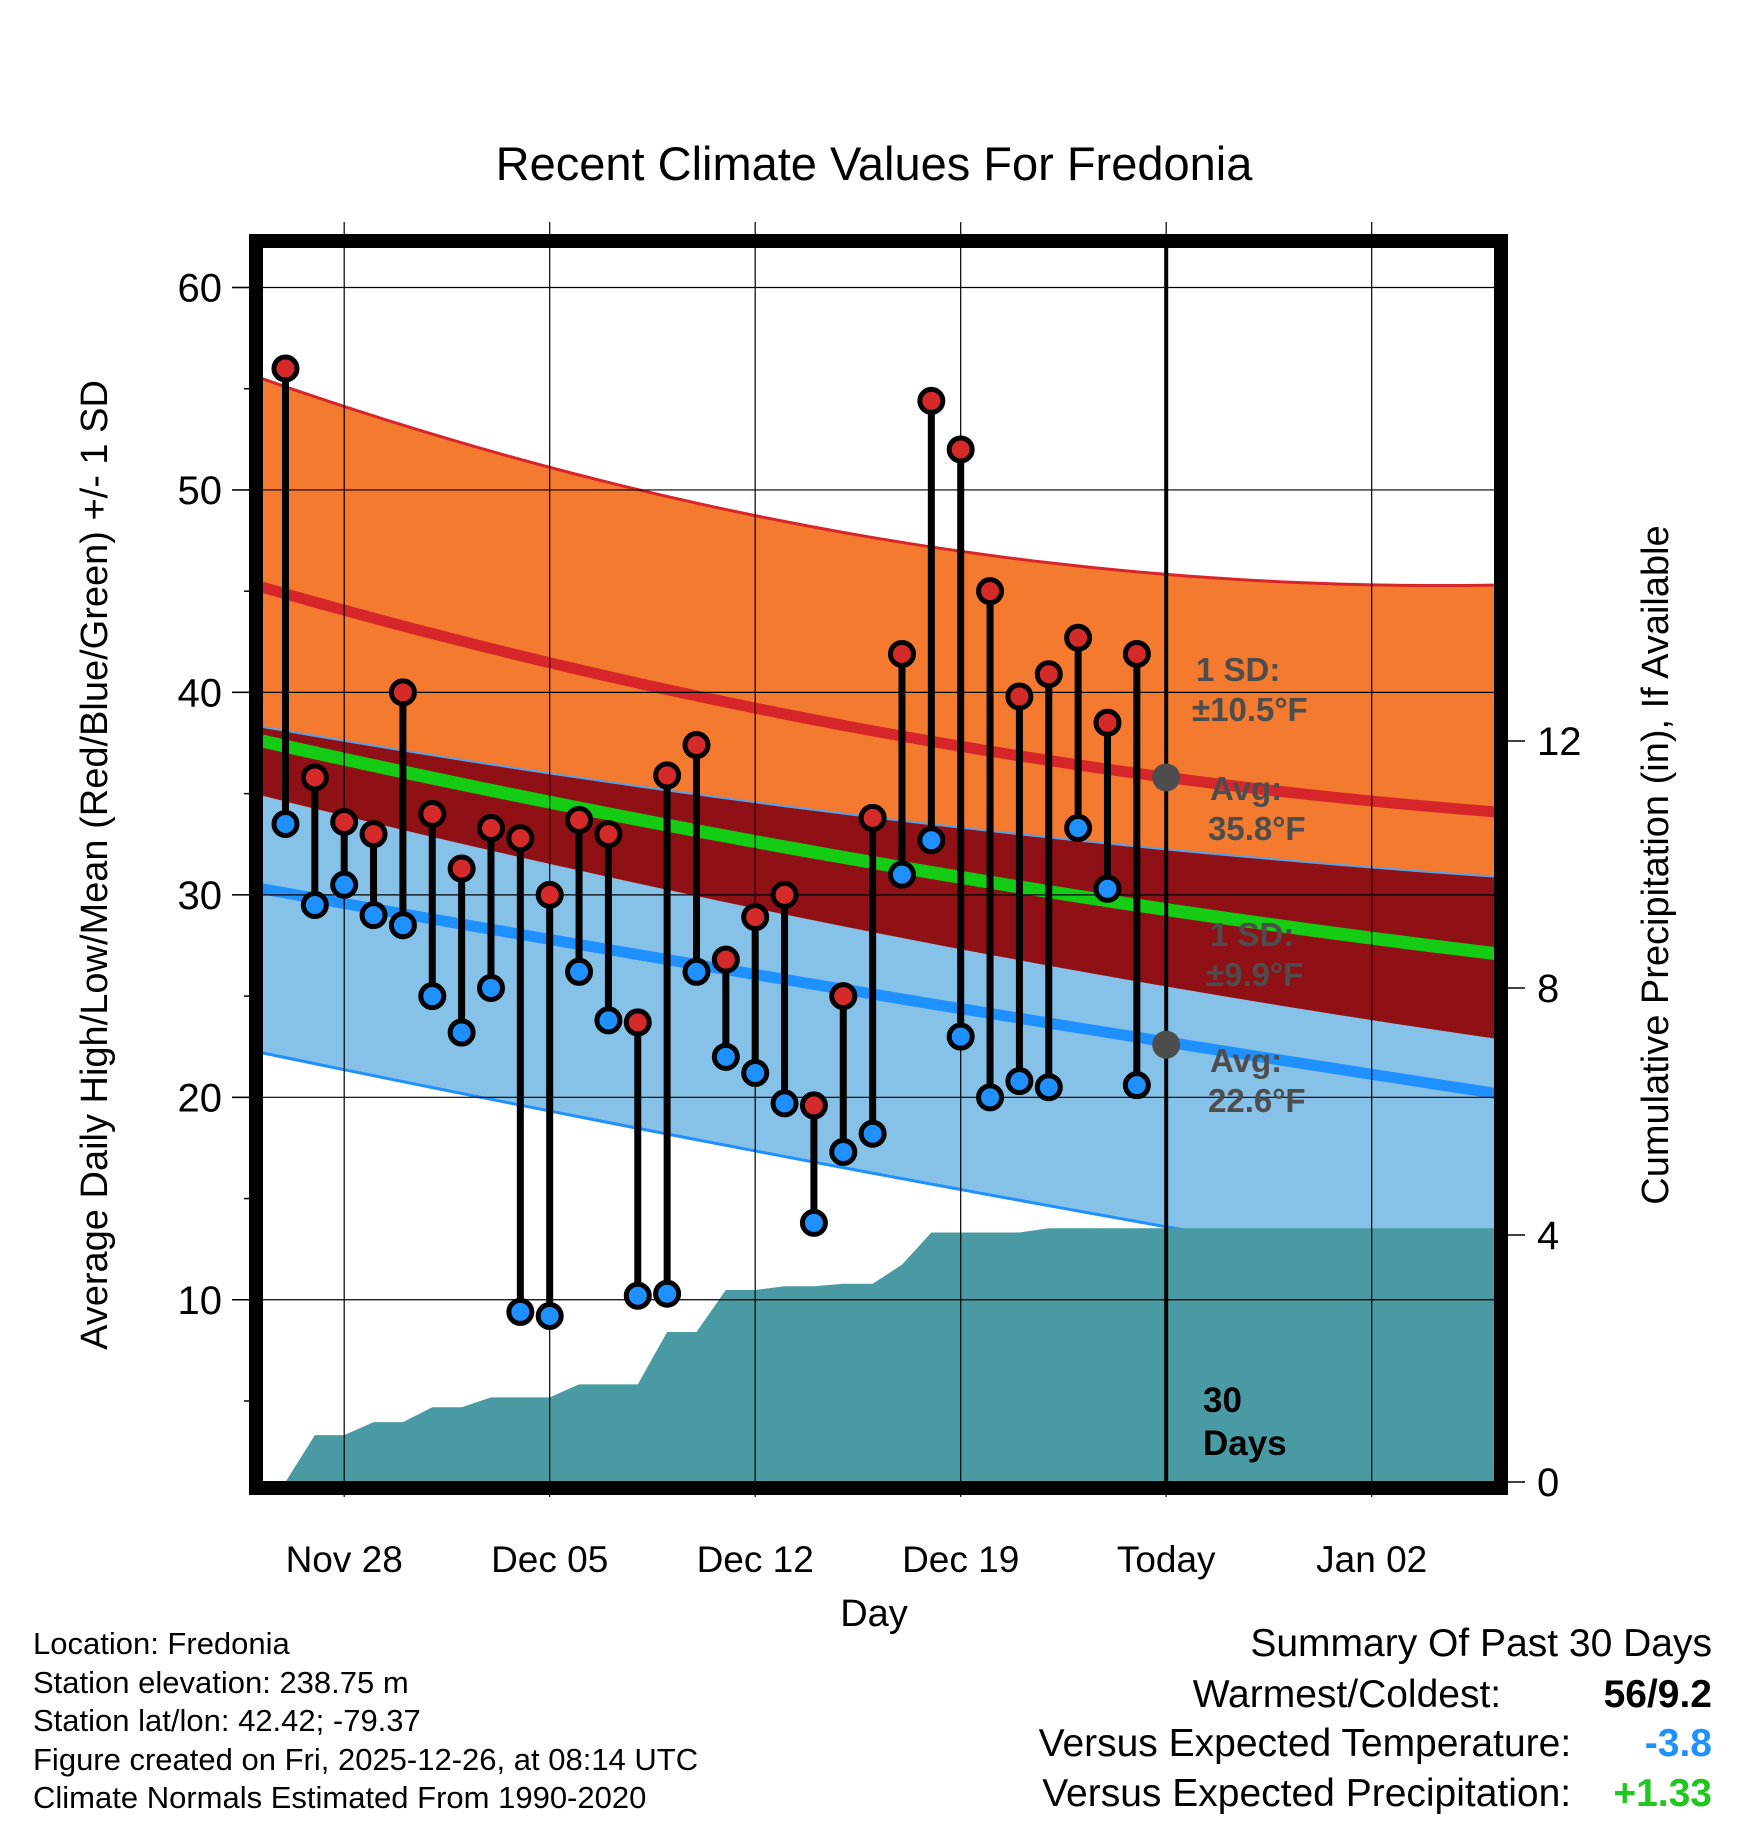  I want to click on station-location: Location: Fredonia, so click(161, 1643).